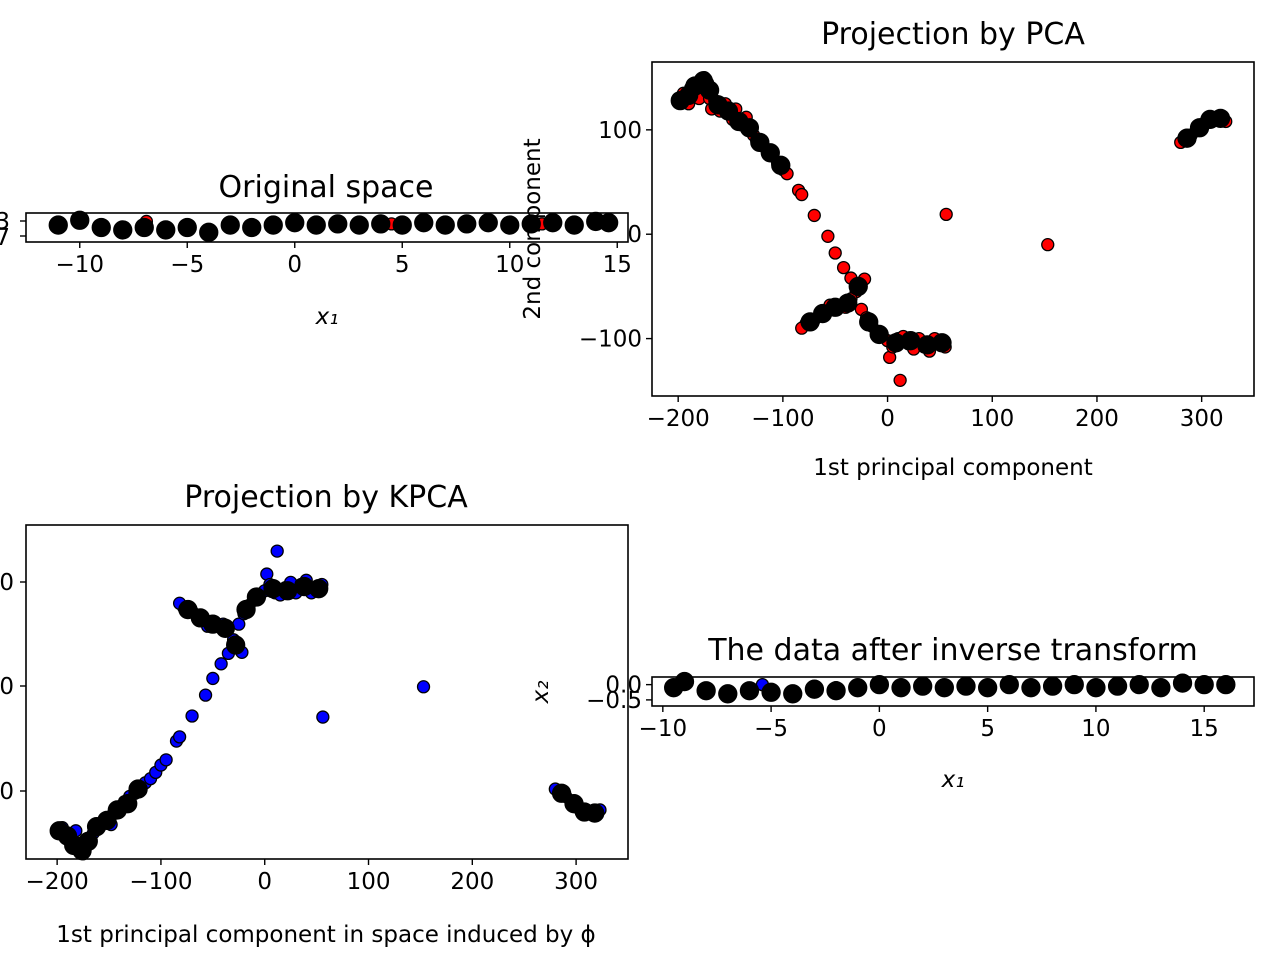 Image resolution: width=1280 pixels, height=960 pixels. What do you see at coordinates (402, 265) in the screenshot?
I see `x-tick-label: 5` at bounding box center [402, 265].